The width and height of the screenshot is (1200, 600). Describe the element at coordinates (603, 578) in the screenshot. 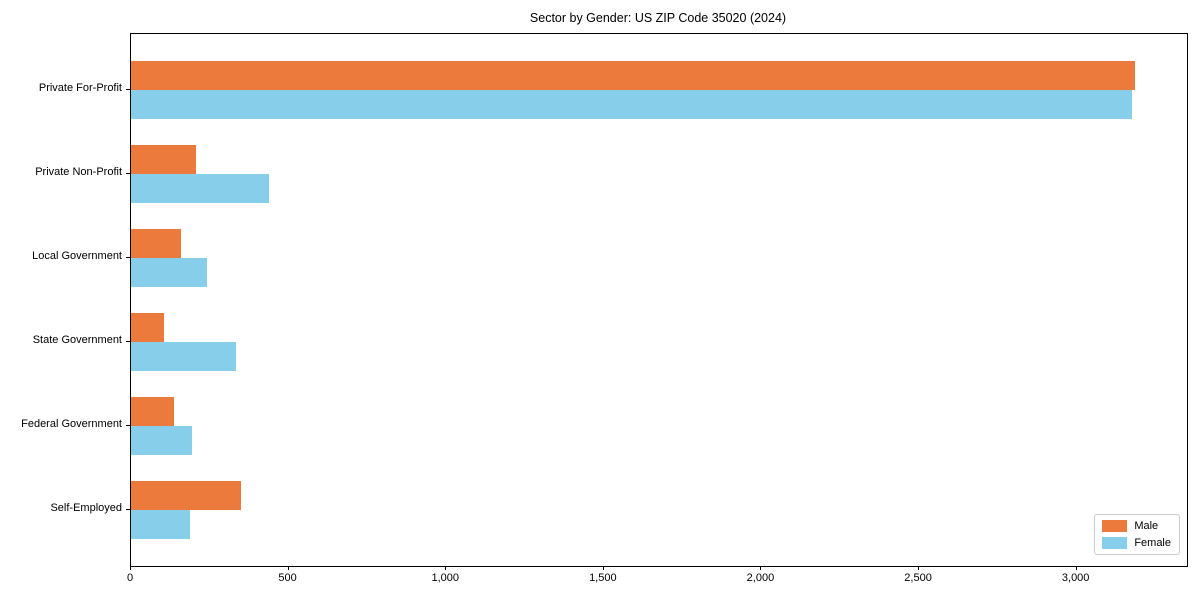

I see `x-axis-label: 1,500` at that location.